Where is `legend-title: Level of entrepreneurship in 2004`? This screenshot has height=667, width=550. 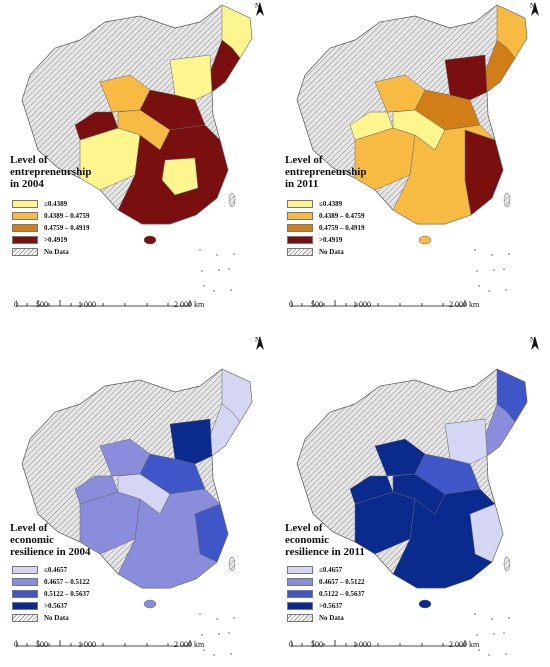
legend-title: Level of entrepreneurship in 2004 is located at coordinates (51, 172).